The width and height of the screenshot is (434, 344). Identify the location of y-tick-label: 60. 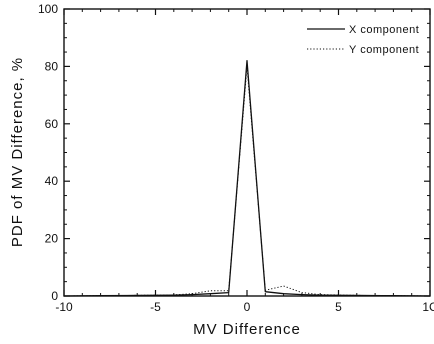
(52, 124).